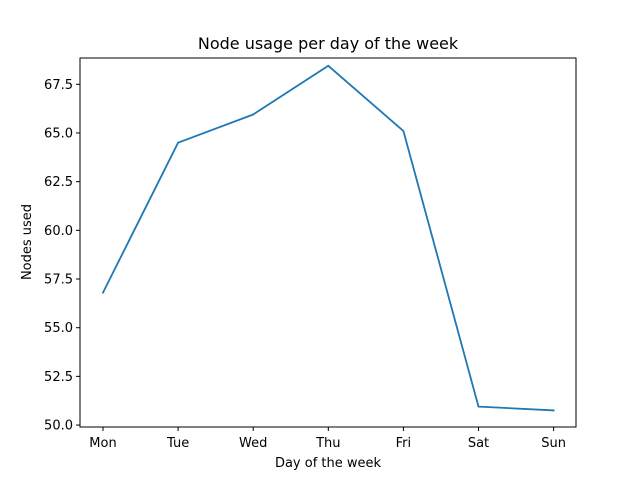 The height and width of the screenshot is (480, 640). What do you see at coordinates (58, 426) in the screenshot?
I see `y-tick-label: 50.0` at bounding box center [58, 426].